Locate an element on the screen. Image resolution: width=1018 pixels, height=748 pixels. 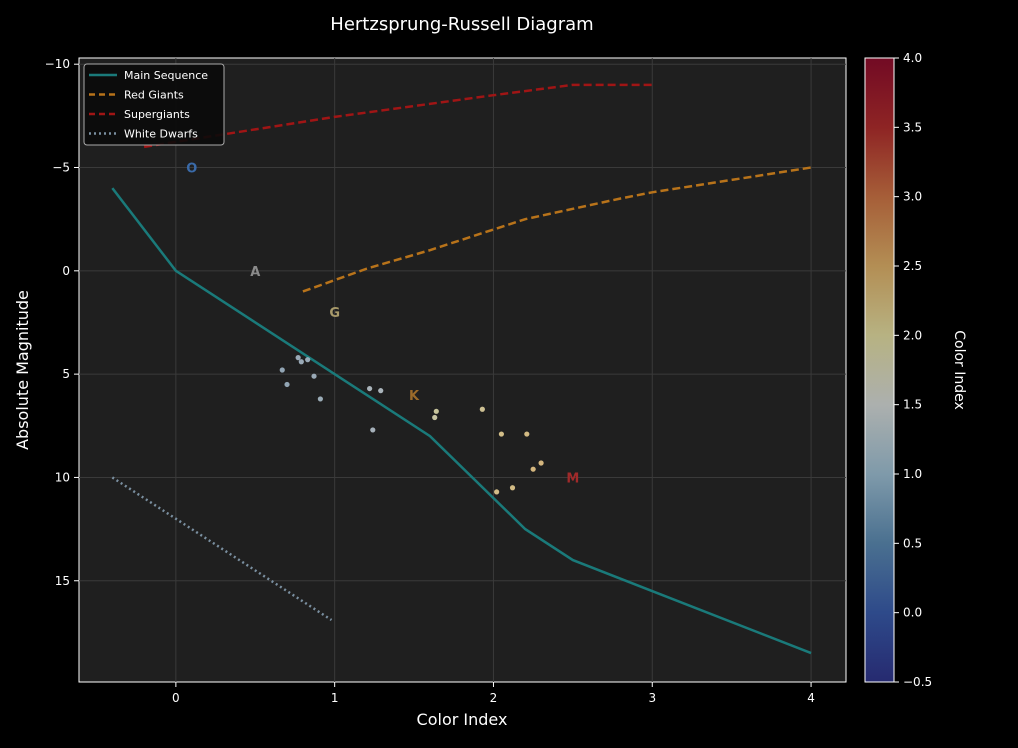
x-tick-label: 1 is located at coordinates (335, 698).